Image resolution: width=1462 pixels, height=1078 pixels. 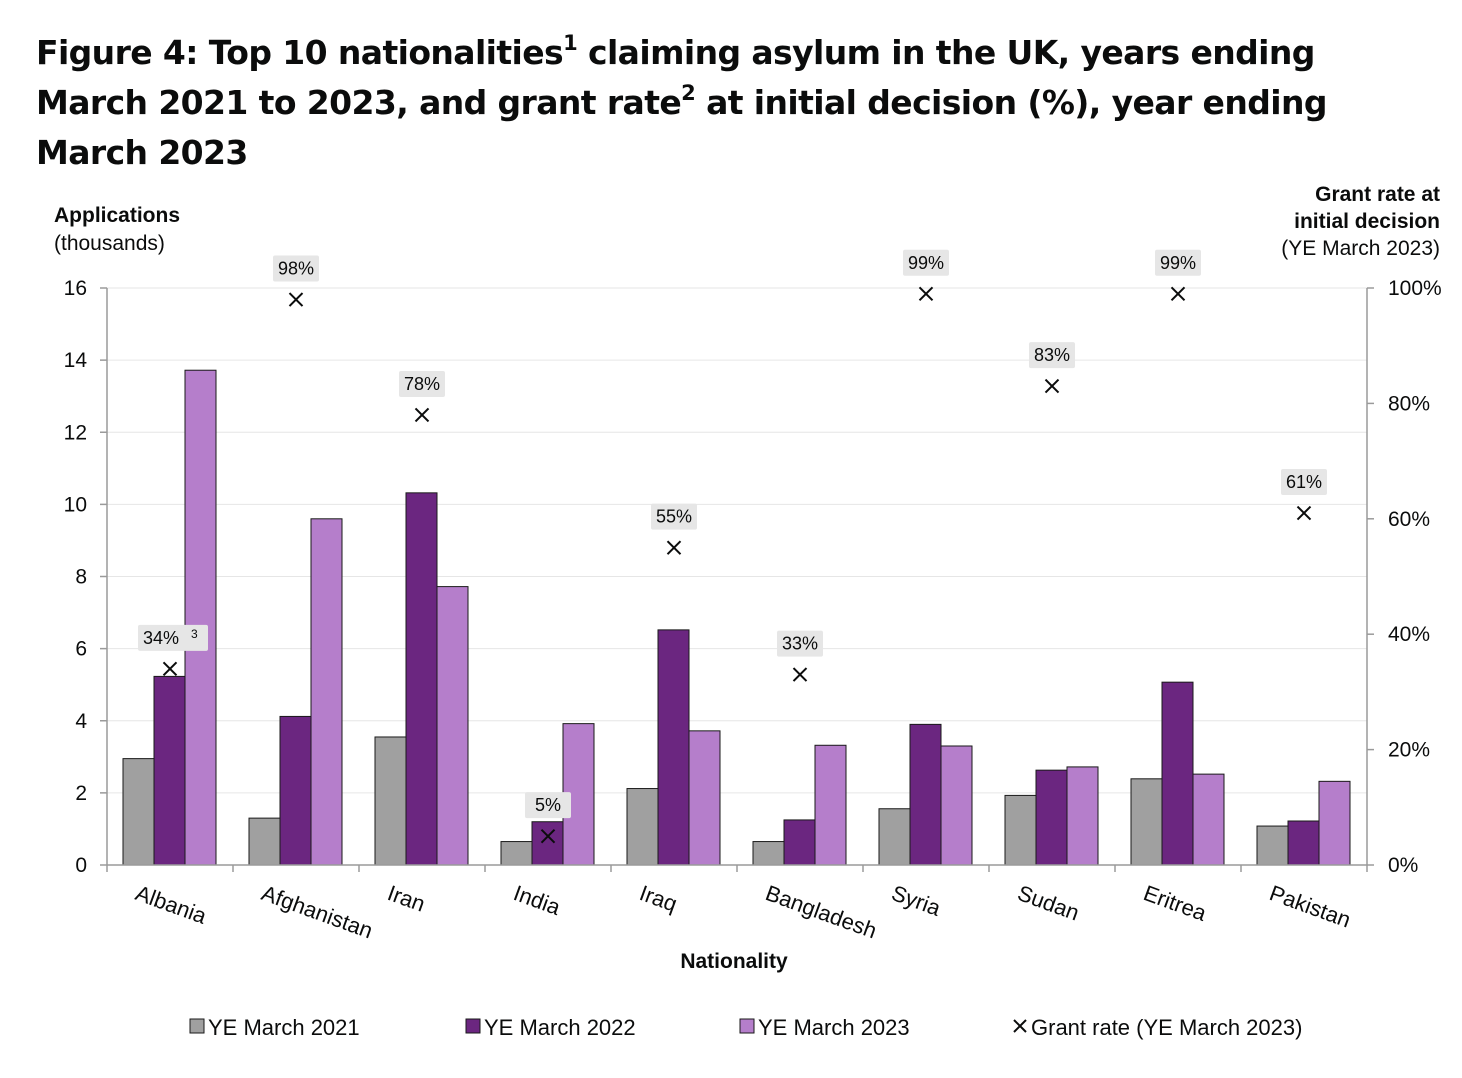 I want to click on y-axis-title: Applications, so click(x=117, y=215).